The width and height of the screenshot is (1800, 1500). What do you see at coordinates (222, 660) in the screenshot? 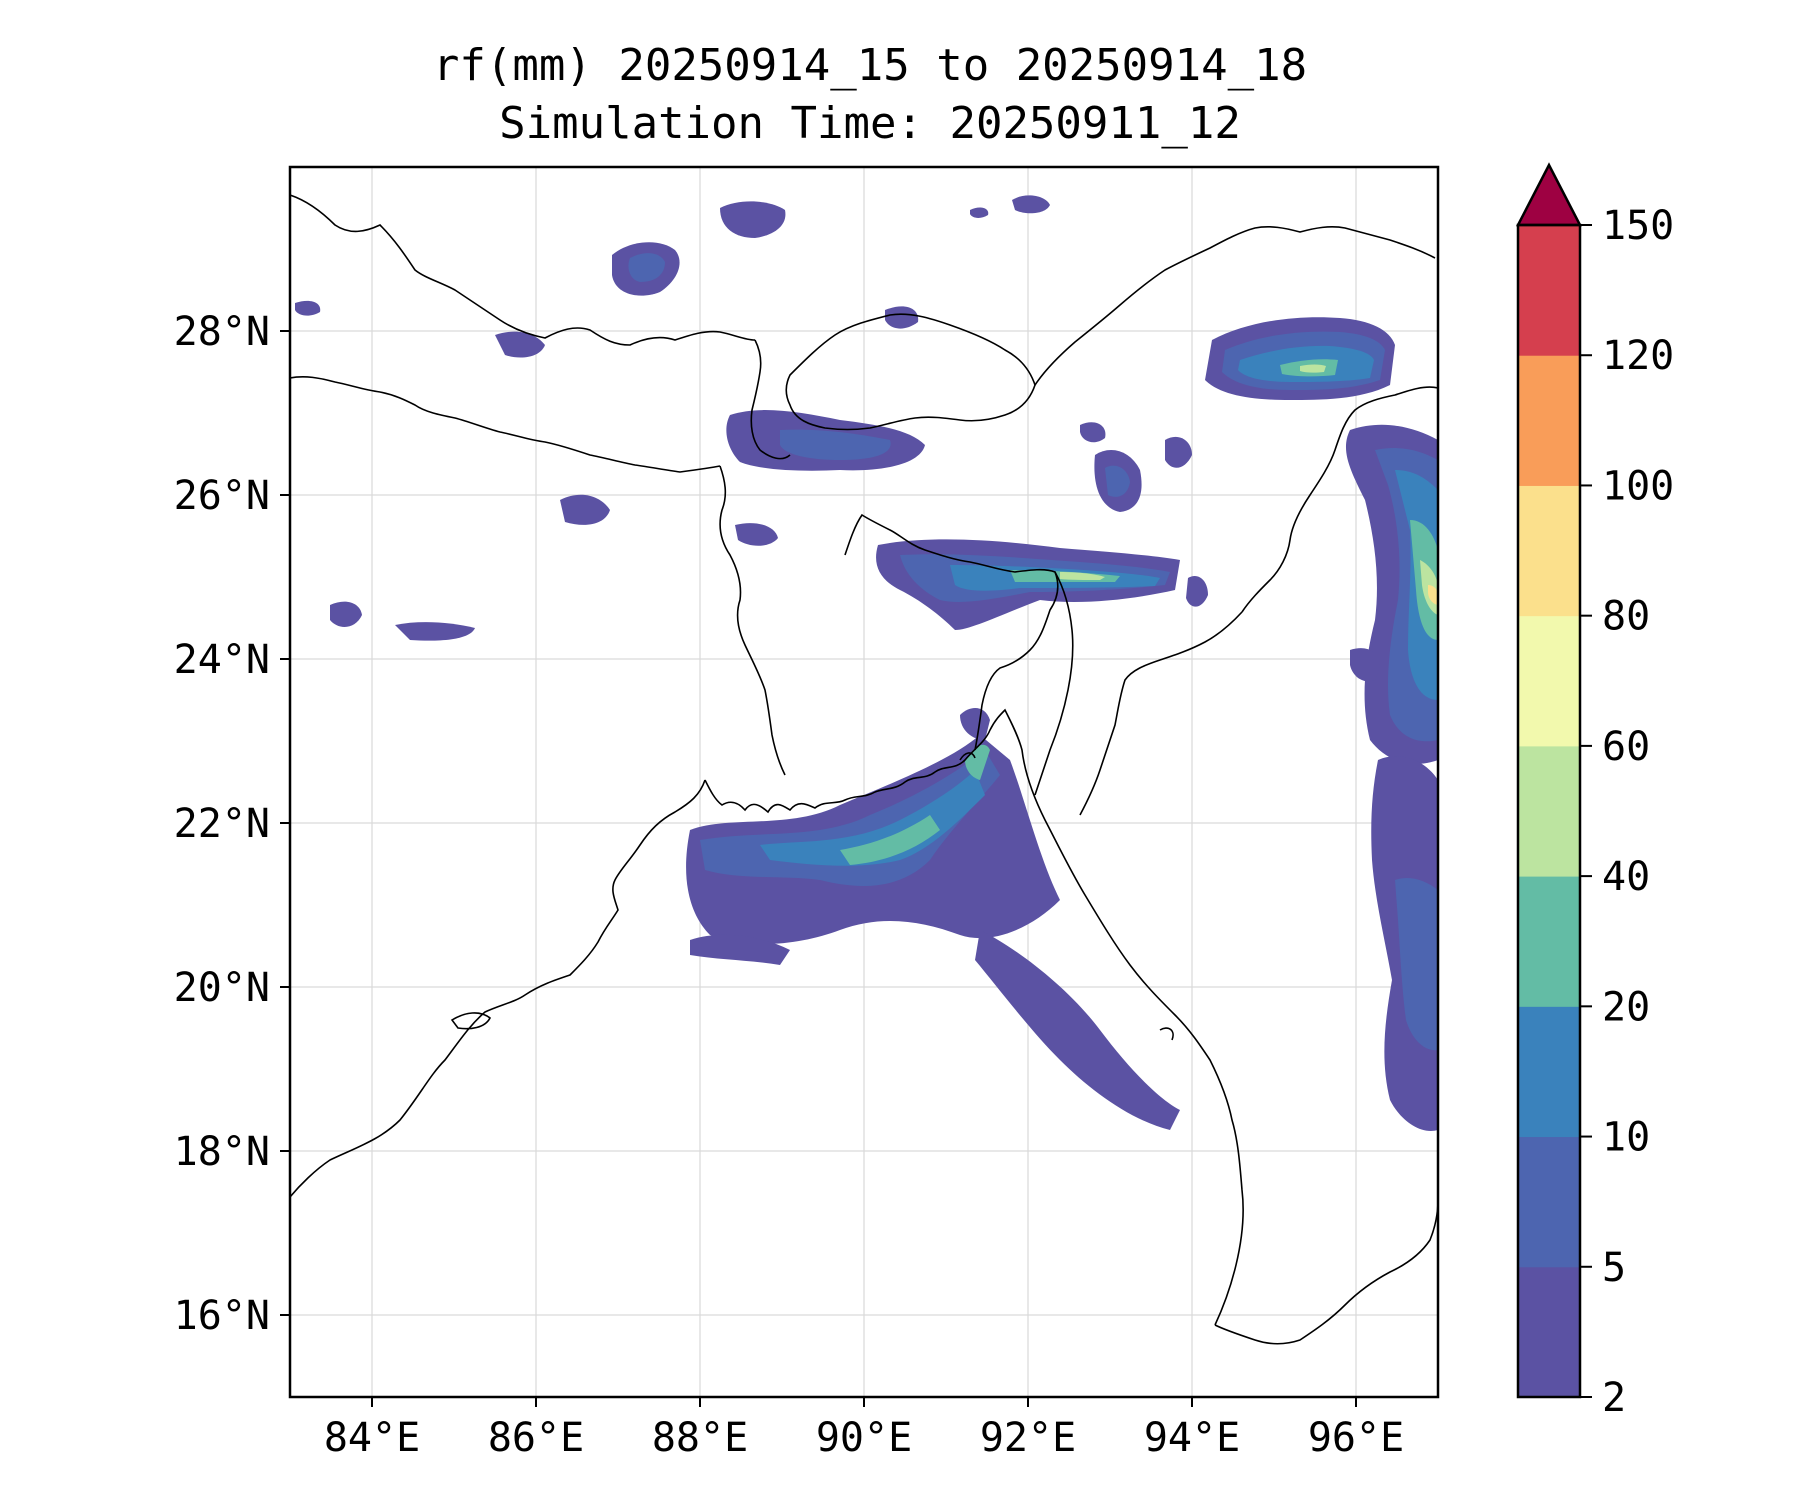
I see `y-tick-label: 24°N` at bounding box center [222, 660].